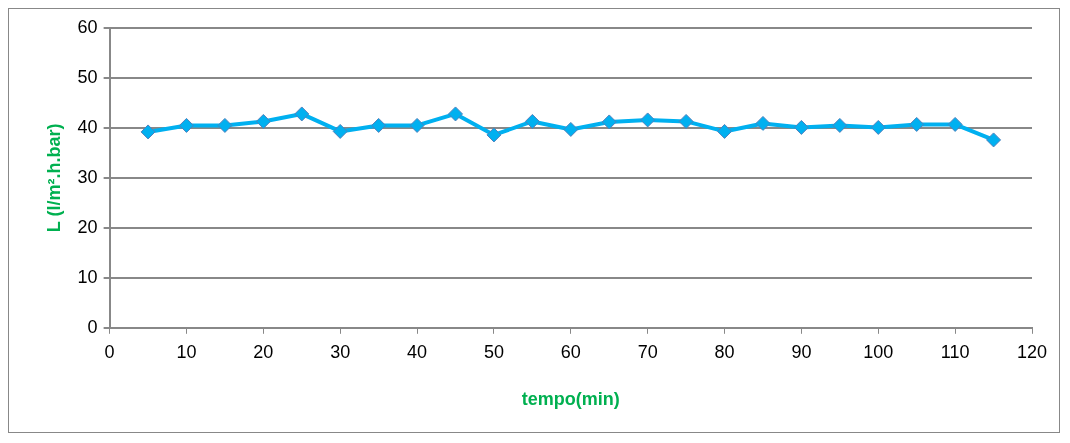 The width and height of the screenshot is (1070, 443). I want to click on y-tick-label: 30, so click(87, 176).